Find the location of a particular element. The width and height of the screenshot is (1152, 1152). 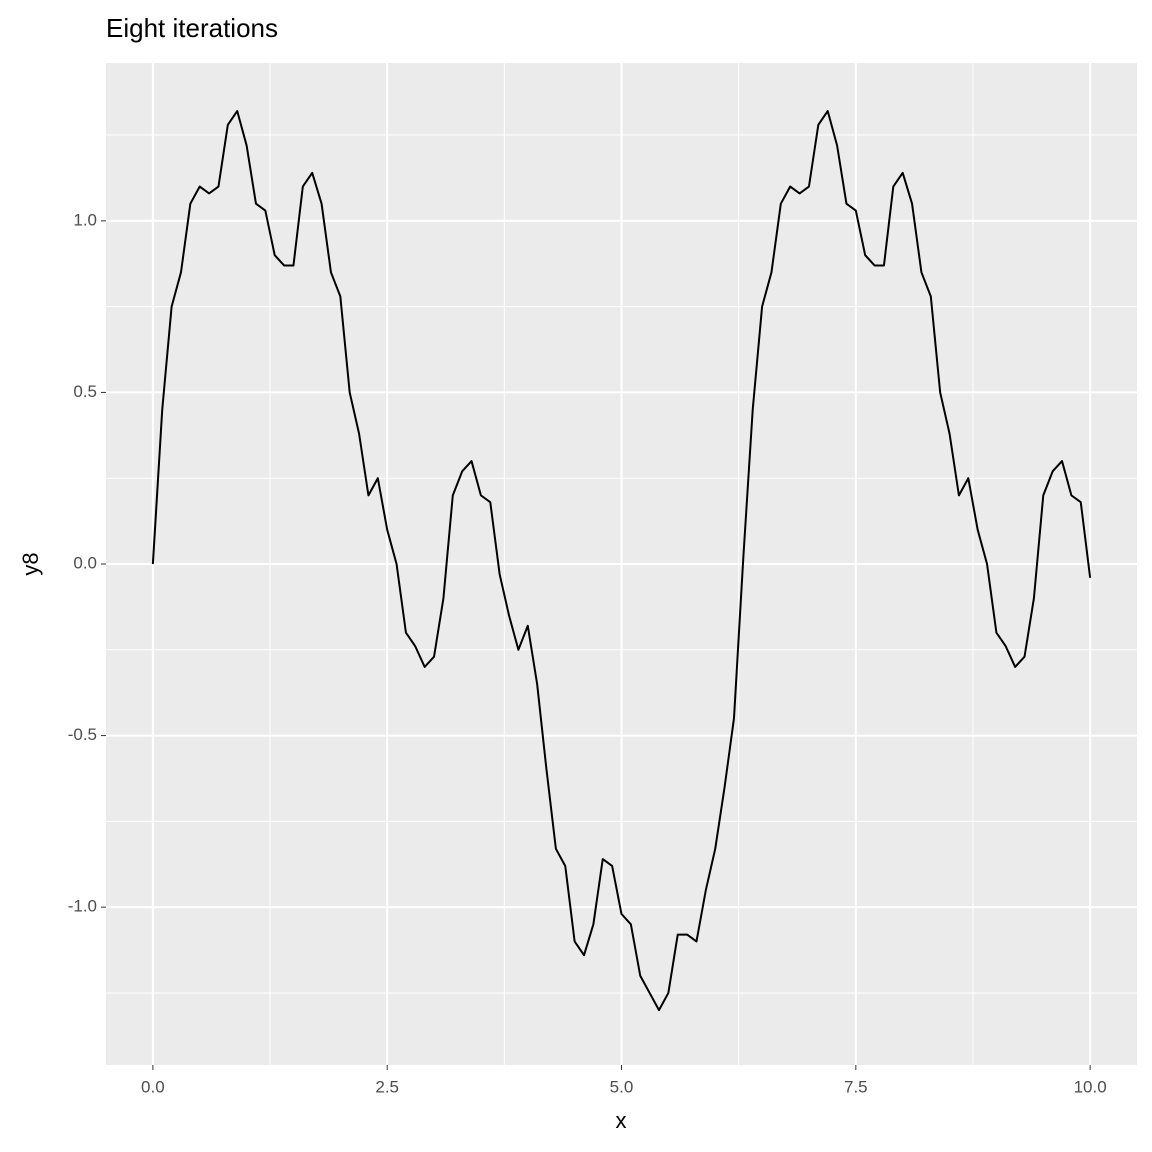

x-tick-label: 5.0 is located at coordinates (622, 1086).